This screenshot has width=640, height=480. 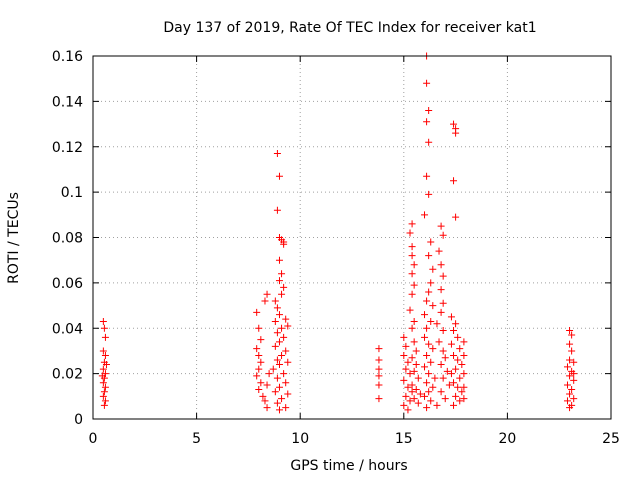 I want to click on y-axis-label: ROTI / TECUs, so click(x=14, y=238).